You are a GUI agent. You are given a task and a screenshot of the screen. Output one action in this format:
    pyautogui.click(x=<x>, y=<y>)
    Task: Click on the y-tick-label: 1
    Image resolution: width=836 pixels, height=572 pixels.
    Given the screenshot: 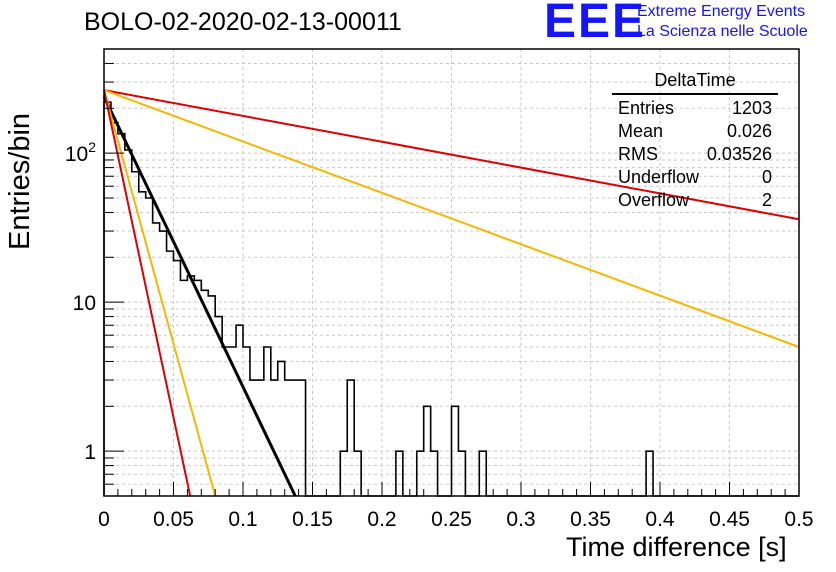 What is the action you would take?
    pyautogui.click(x=90, y=452)
    